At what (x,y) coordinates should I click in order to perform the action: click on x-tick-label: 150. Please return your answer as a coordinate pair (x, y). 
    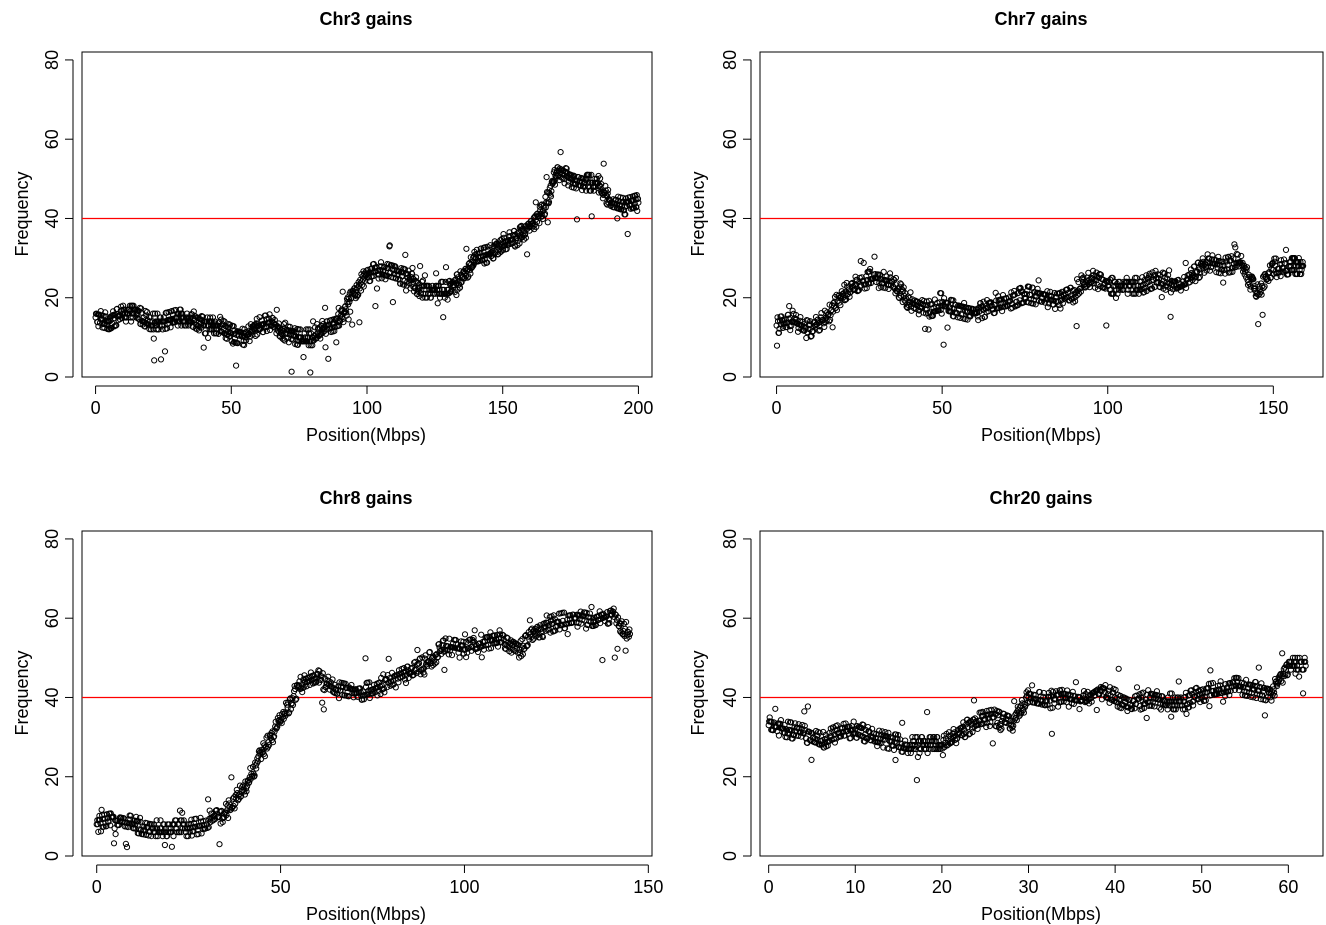
    Looking at the image, I should click on (648, 887).